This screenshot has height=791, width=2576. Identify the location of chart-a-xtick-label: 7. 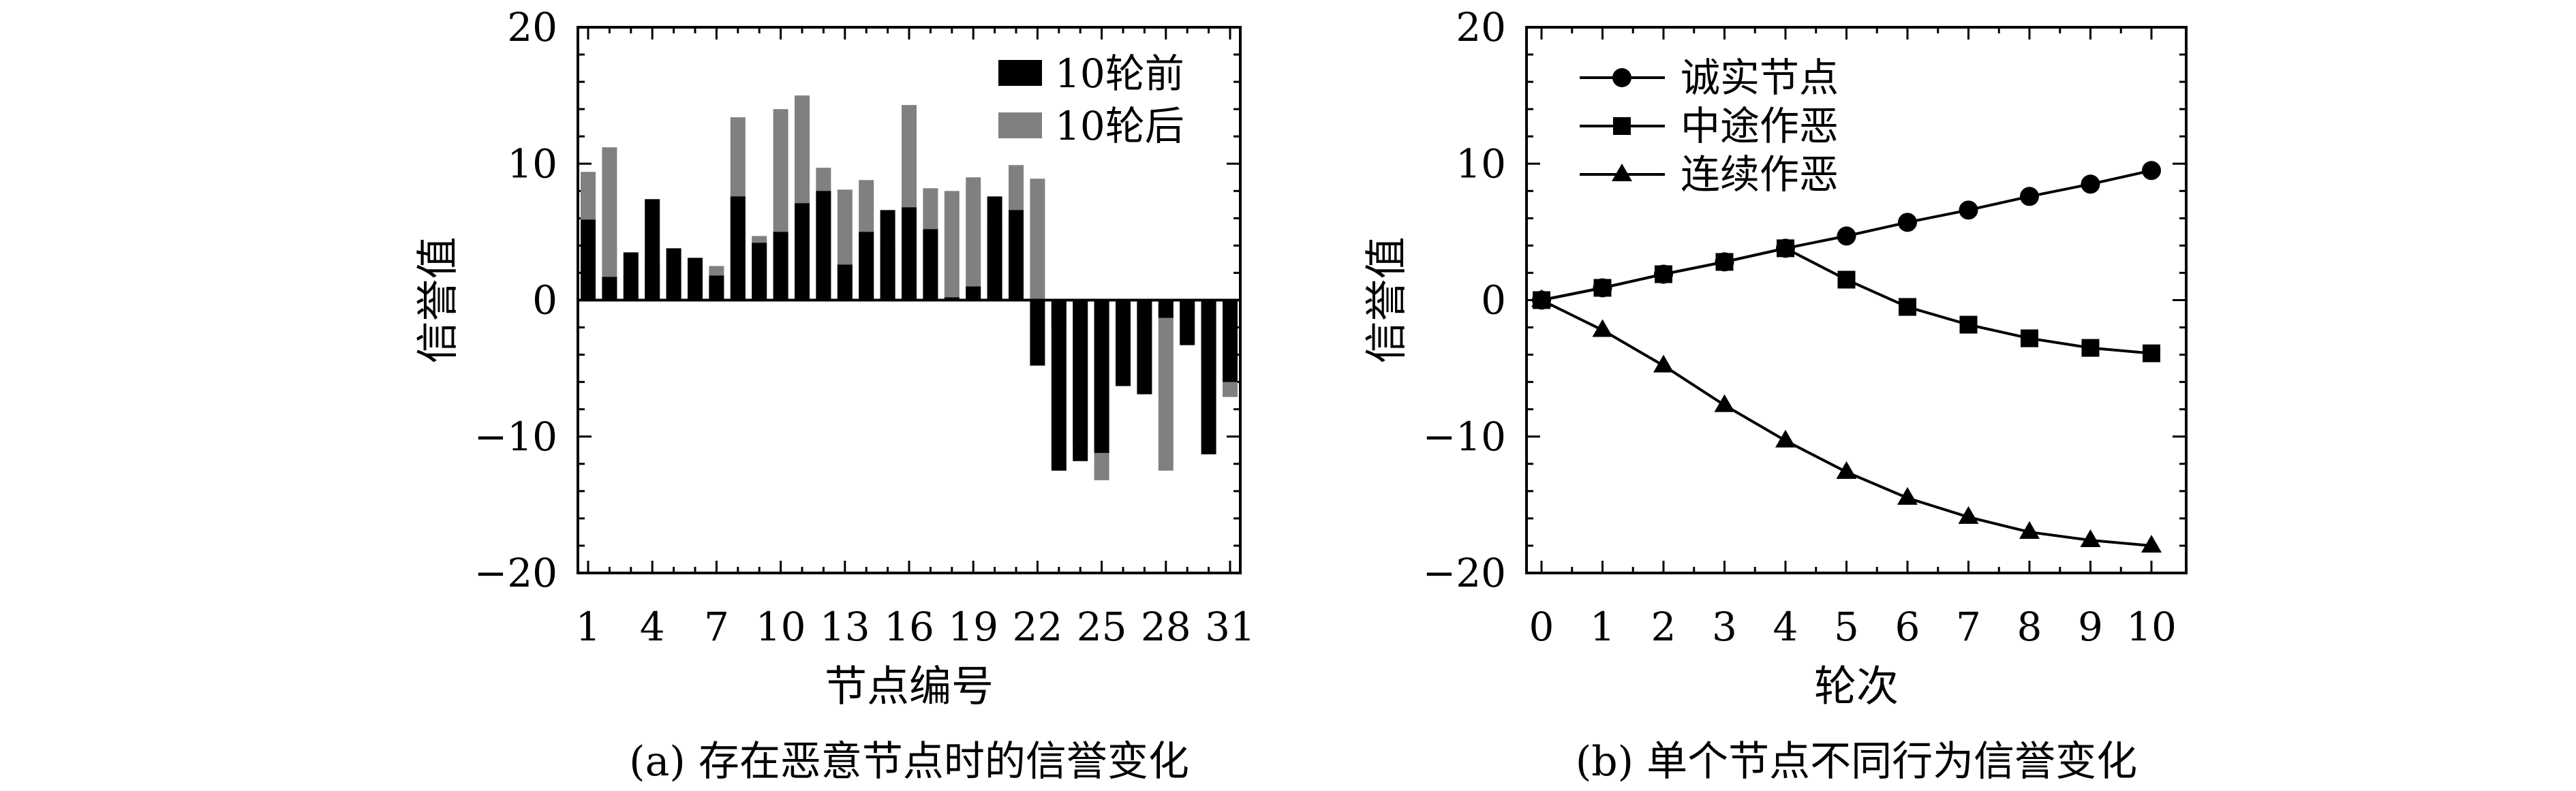
(716, 627).